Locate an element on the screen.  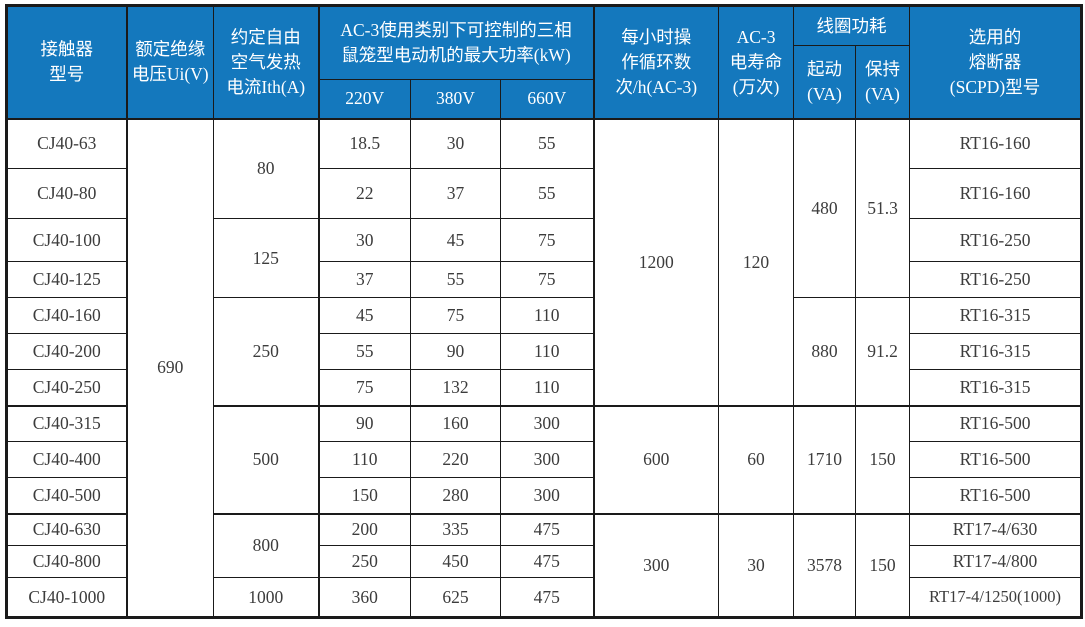
header-electrical-life: AC-3 电寿命 (万次) is located at coordinates (756, 62).